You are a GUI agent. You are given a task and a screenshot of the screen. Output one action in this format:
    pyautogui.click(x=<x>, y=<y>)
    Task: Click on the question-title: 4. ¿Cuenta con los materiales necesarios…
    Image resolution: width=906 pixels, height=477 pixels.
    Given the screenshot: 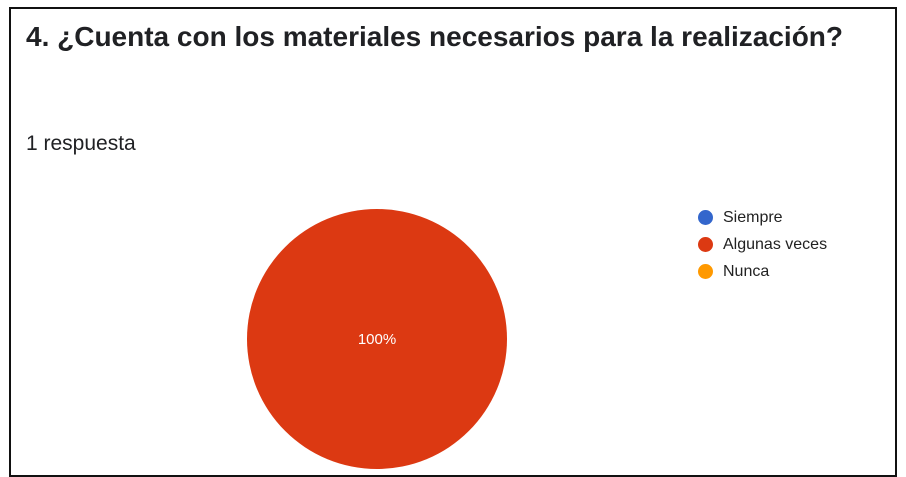 What is the action you would take?
    pyautogui.click(x=435, y=36)
    